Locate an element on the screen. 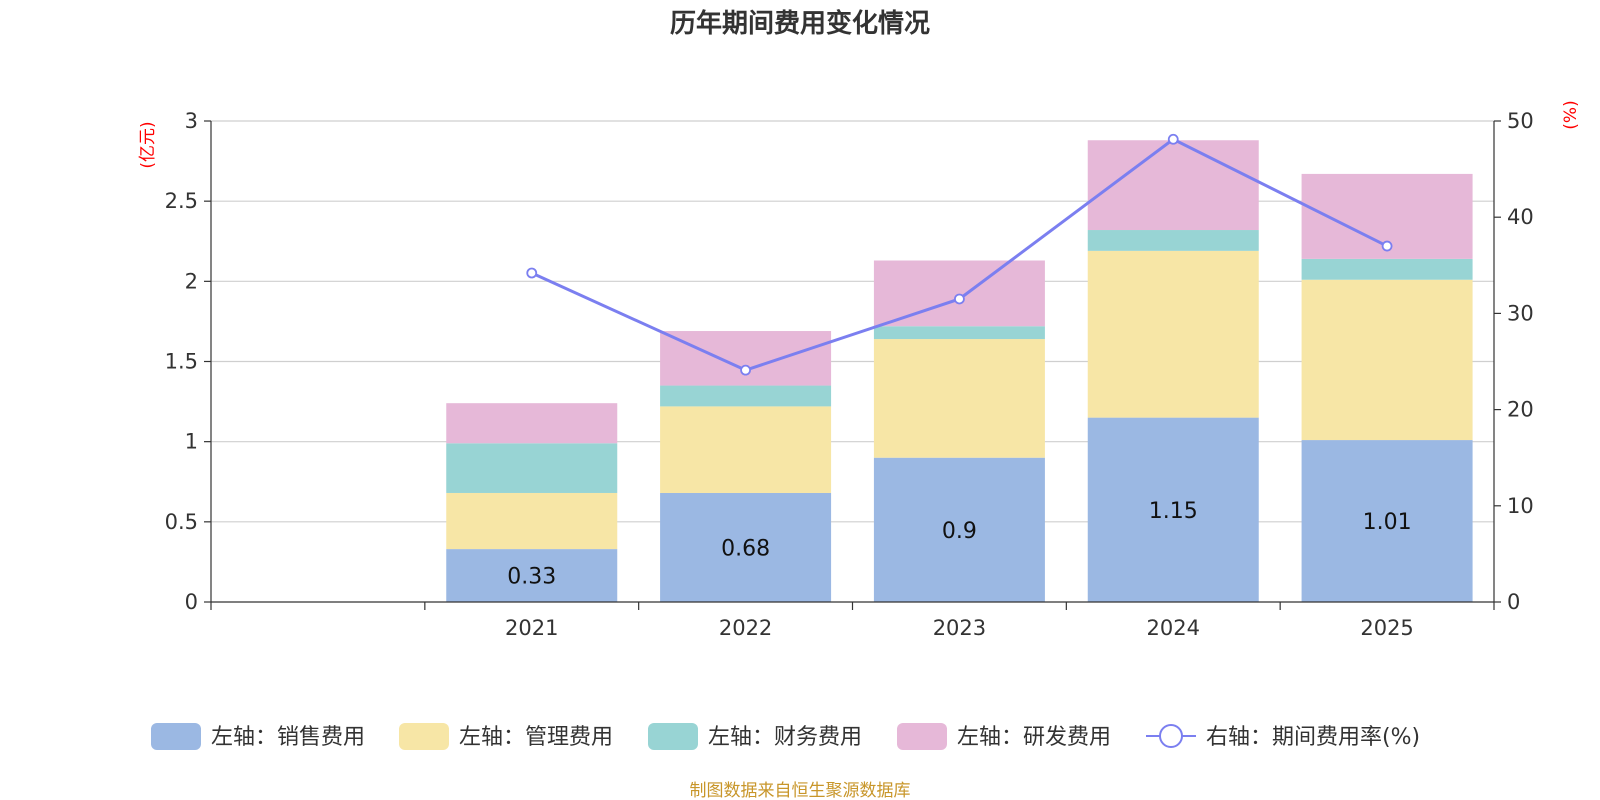  left-axis-unit: (亿元) is located at coordinates (148, 144).